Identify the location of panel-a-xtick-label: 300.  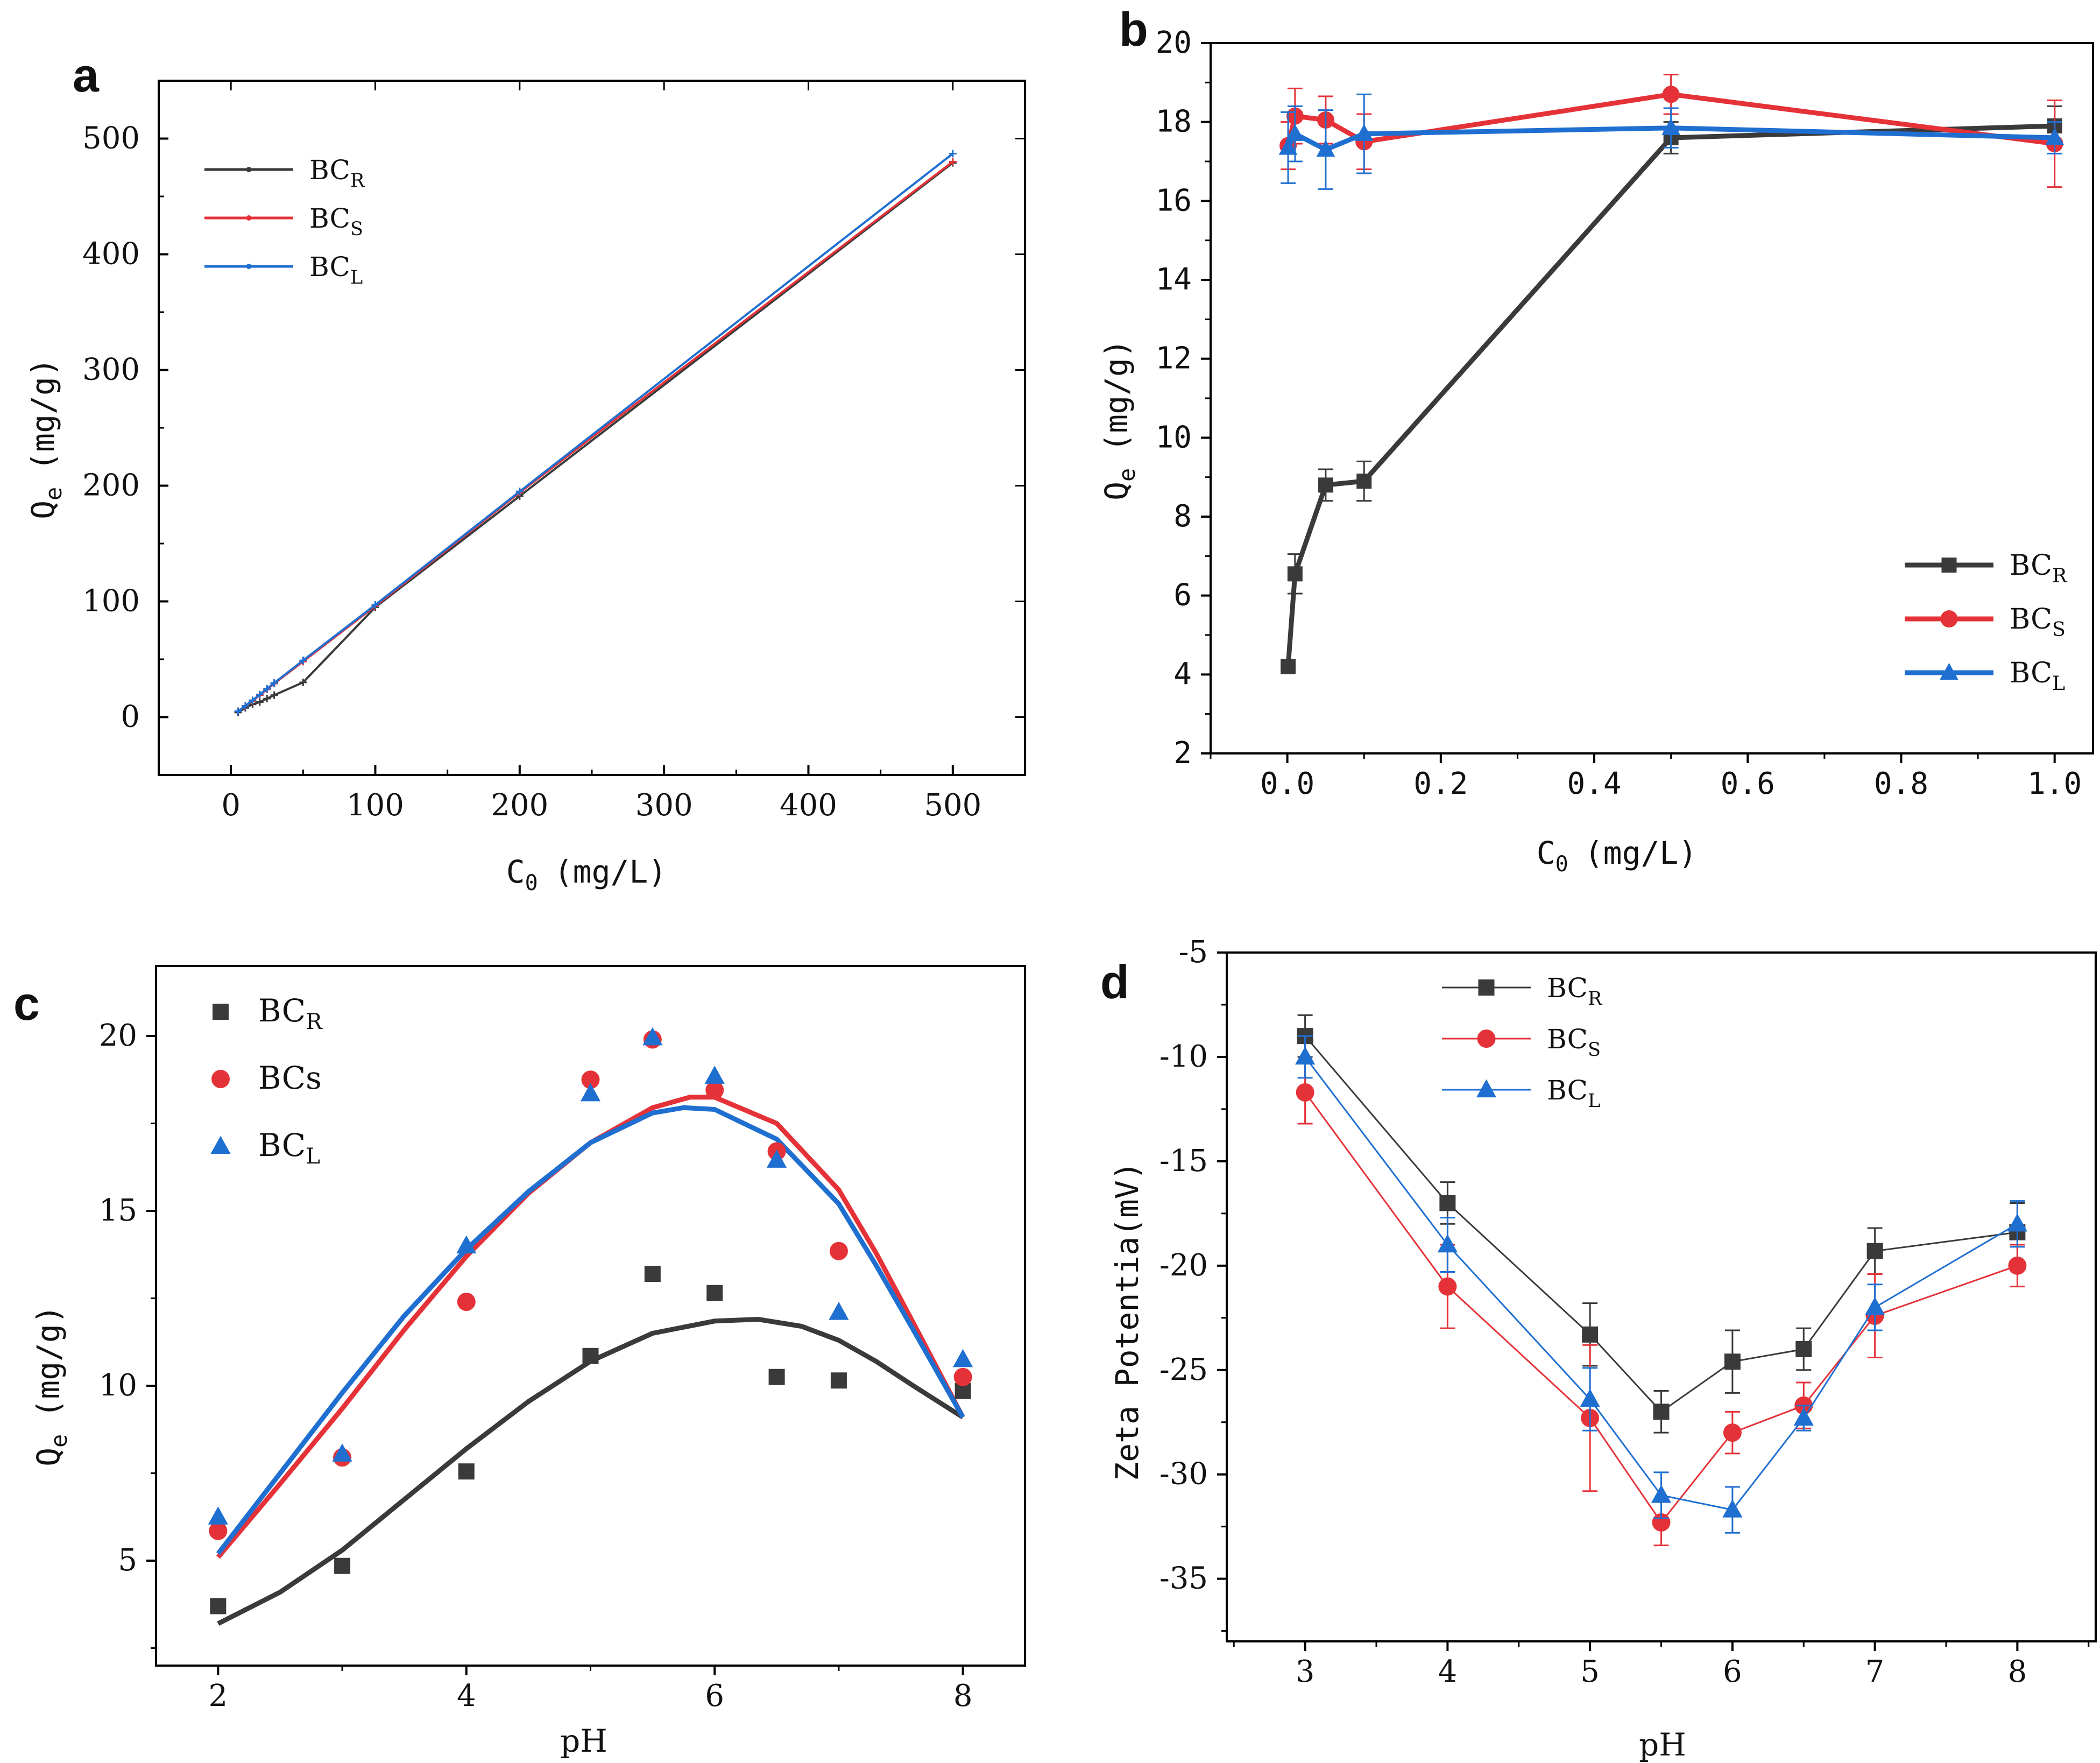
(664, 805).